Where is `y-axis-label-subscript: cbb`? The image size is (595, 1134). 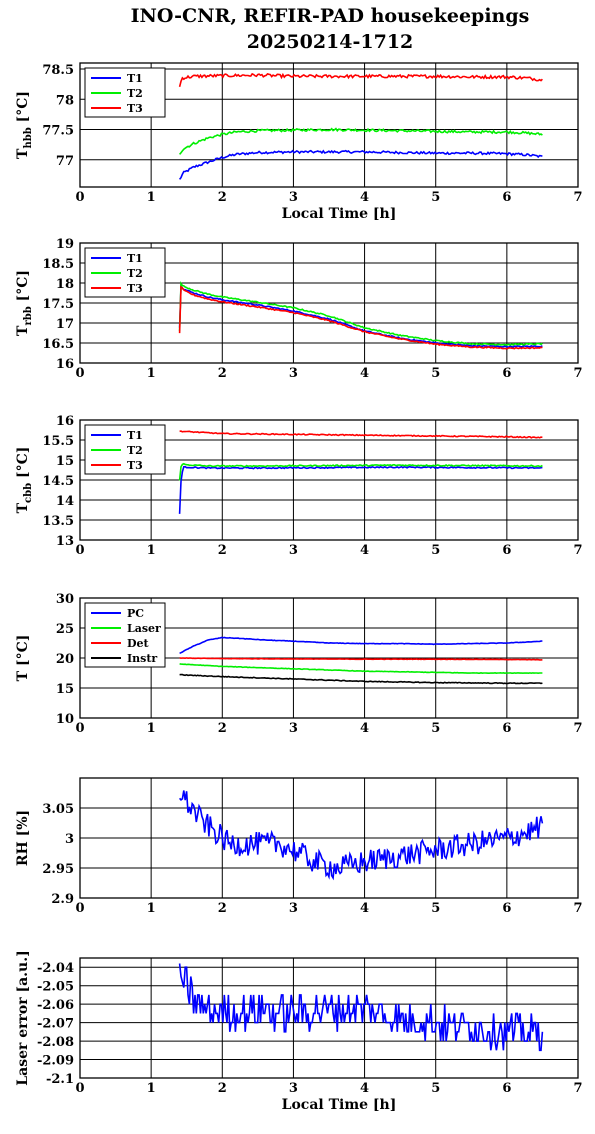
y-axis-label-subscript: cbb is located at coordinates (28, 493).